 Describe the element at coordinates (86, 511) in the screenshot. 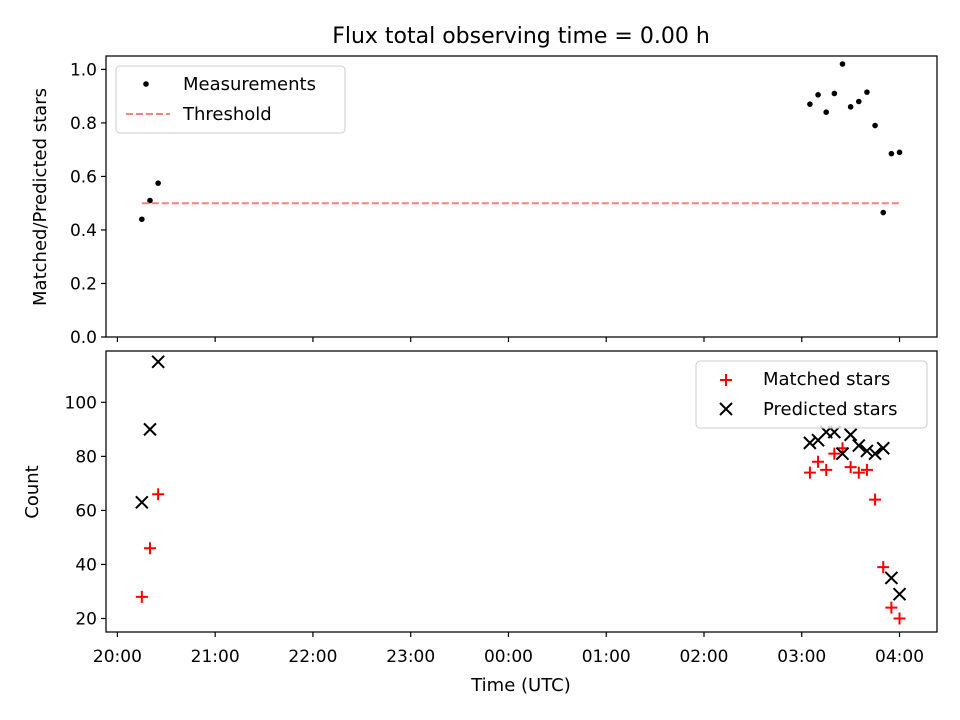

I see `bottom-y-tick-label: 60` at that location.